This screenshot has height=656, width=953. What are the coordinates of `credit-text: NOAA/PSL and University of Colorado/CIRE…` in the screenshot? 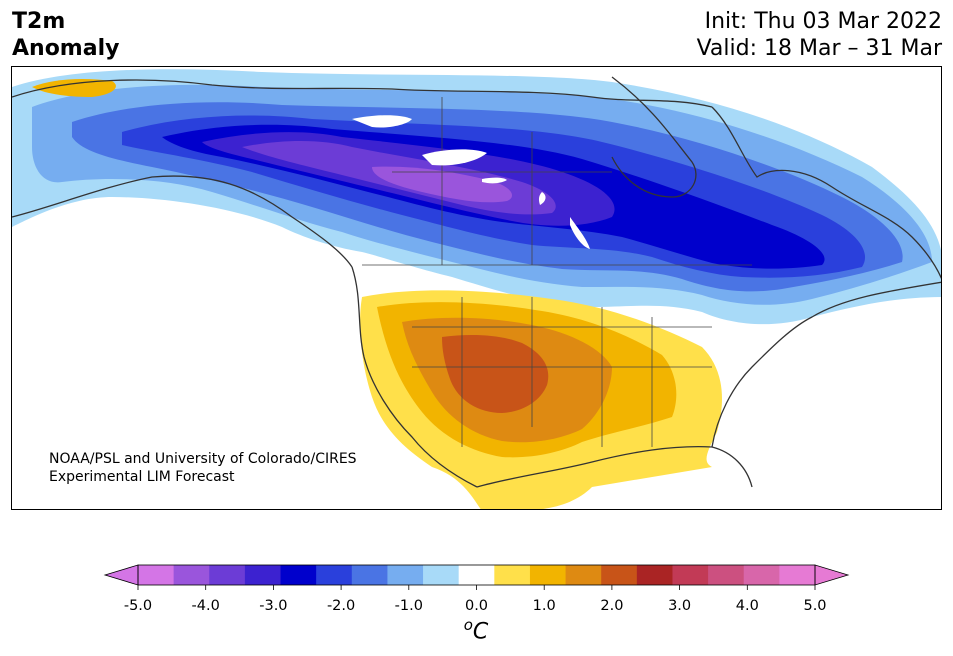 It's located at (203, 468).